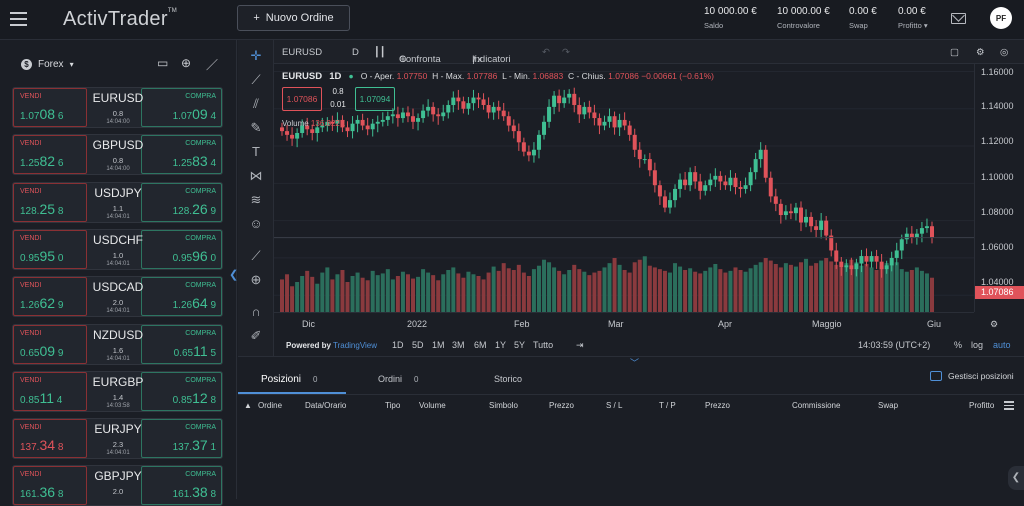 This screenshot has width=1024, height=506. Describe the element at coordinates (212, 65) in the screenshot. I see `pencil-icon: ／` at that location.